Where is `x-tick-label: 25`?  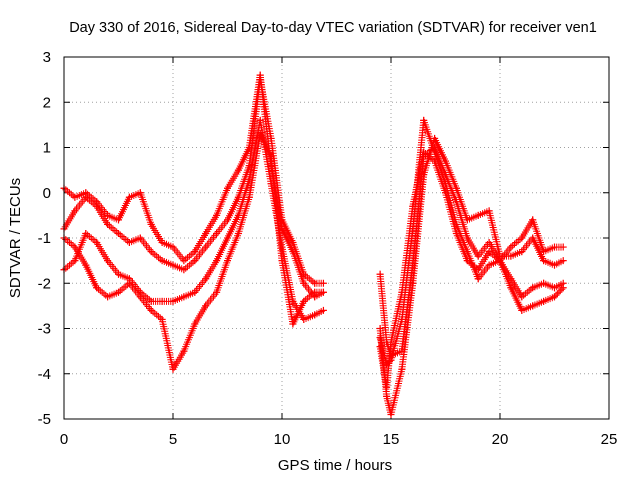
x-tick-label: 25 is located at coordinates (609, 439).